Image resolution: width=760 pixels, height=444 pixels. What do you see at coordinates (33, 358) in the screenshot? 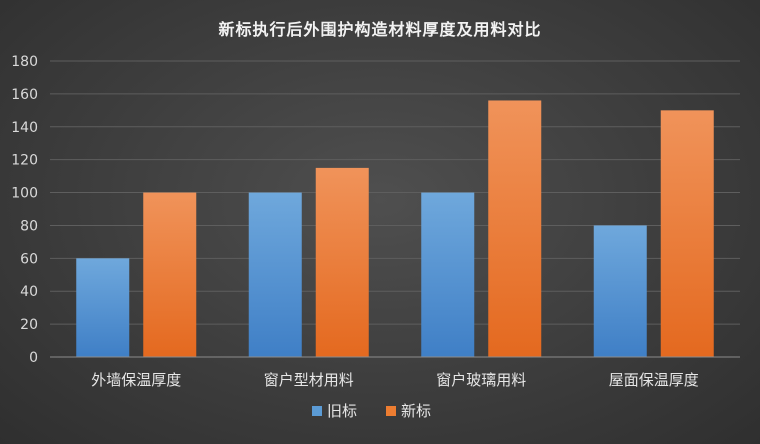
I see `y-tick-label: 0` at bounding box center [33, 358].